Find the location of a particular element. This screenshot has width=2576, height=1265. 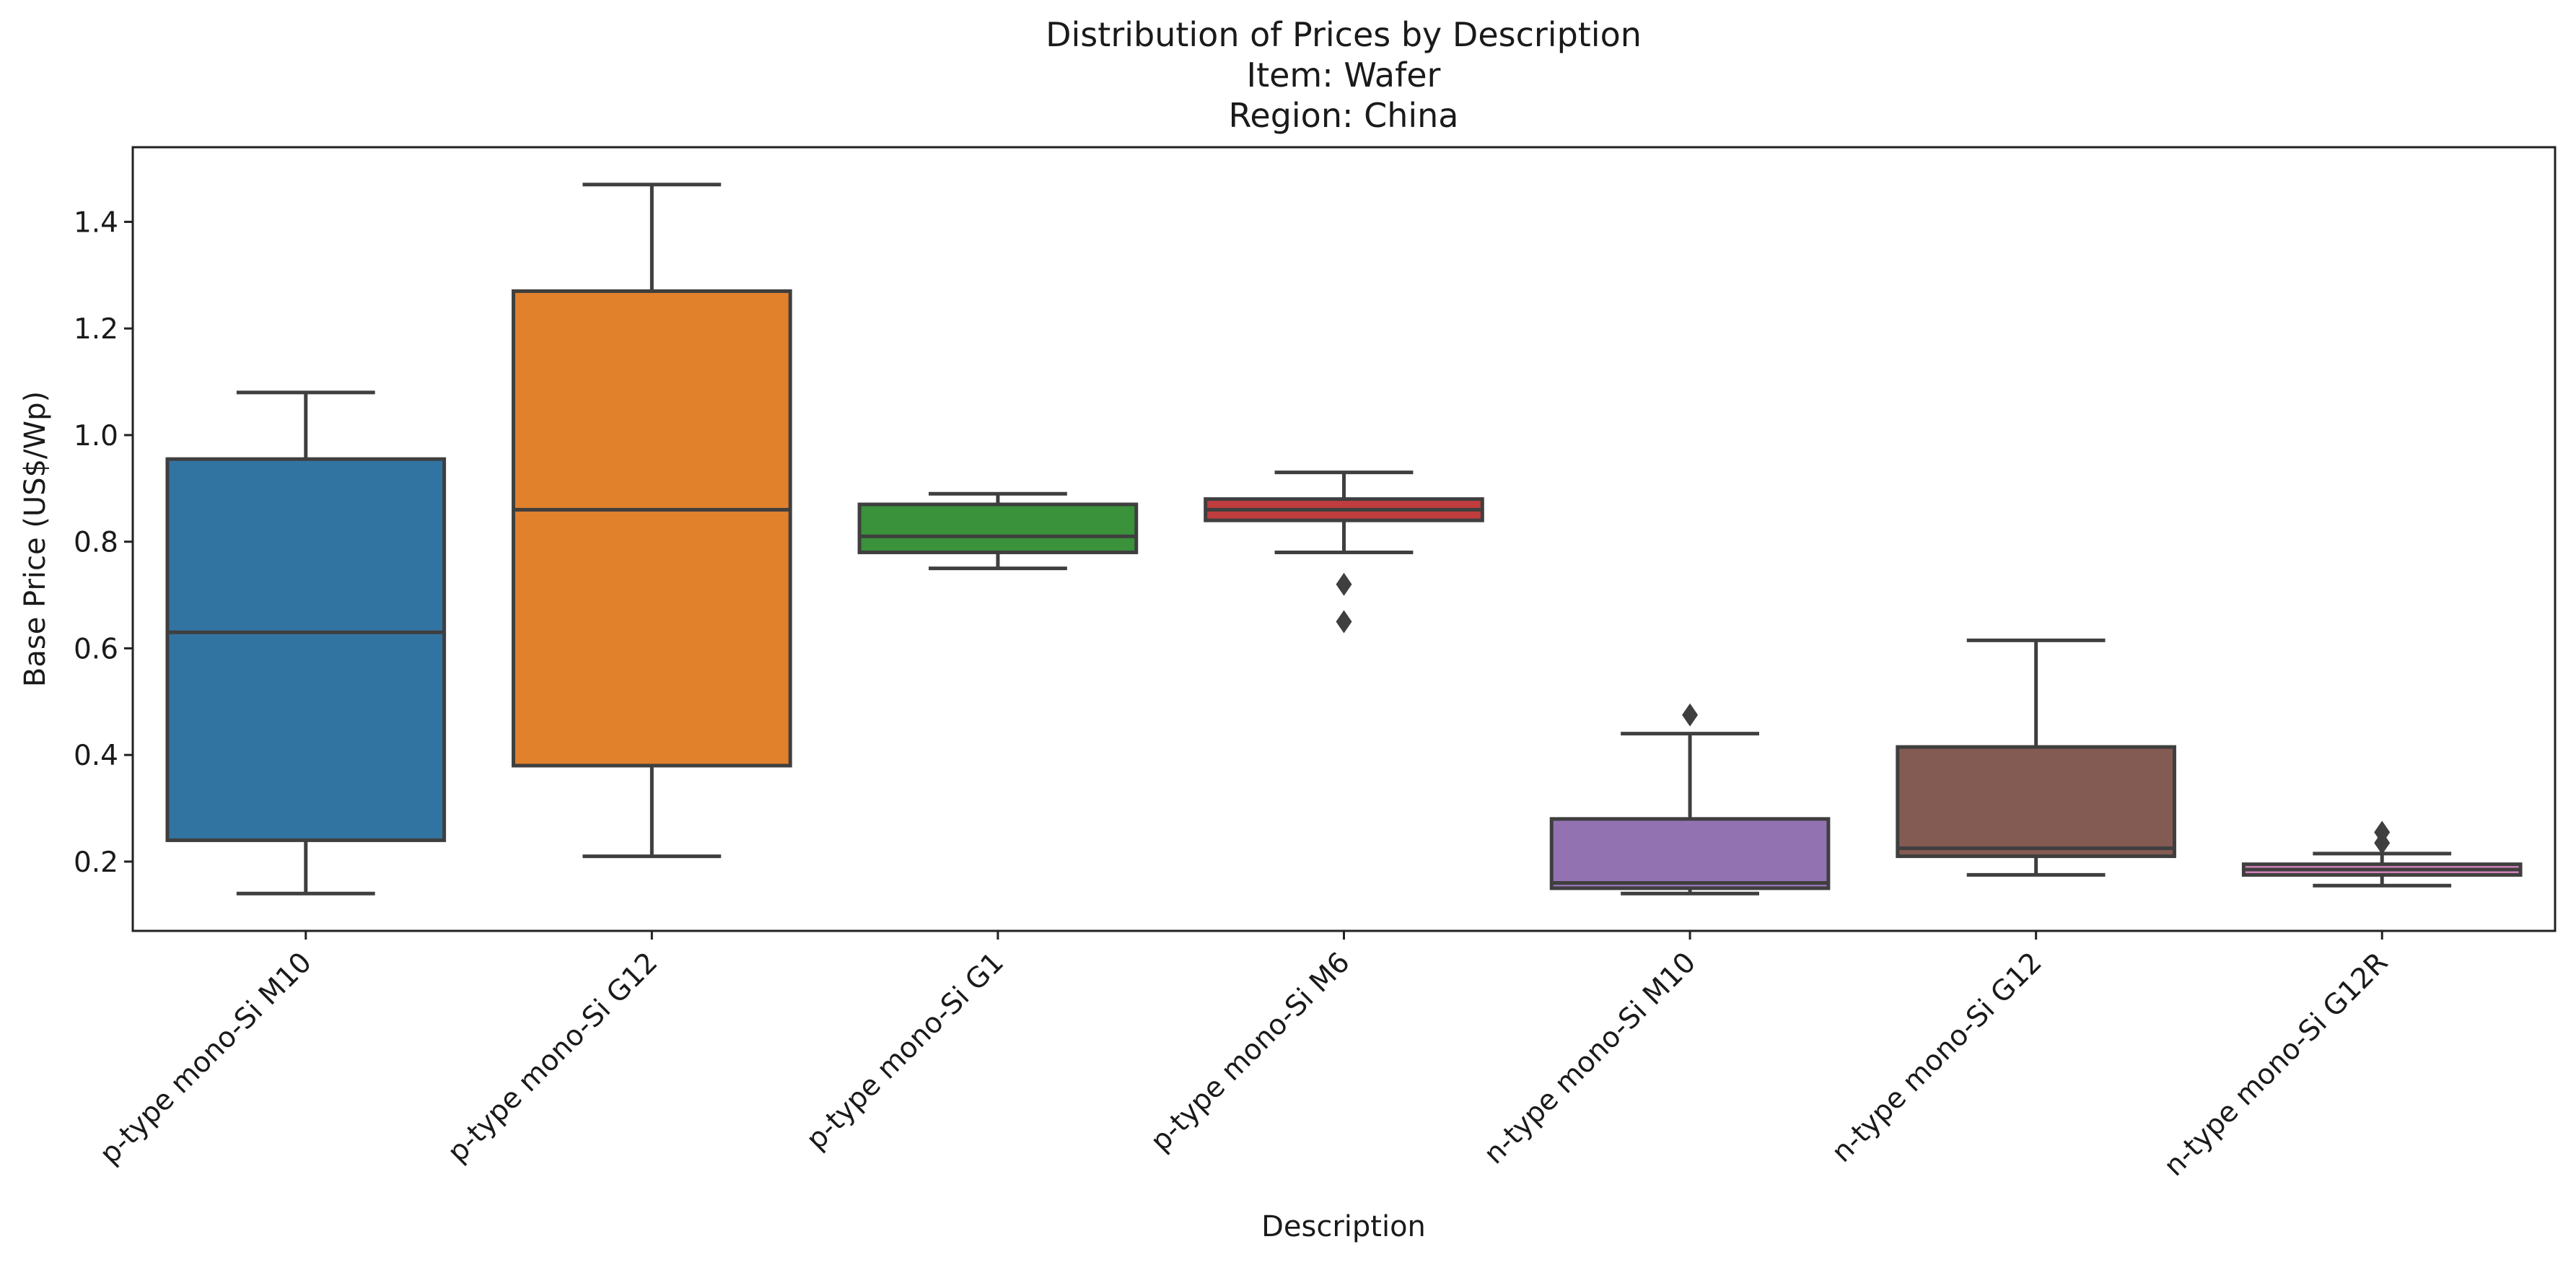

x-tick-label: p-type mono-Si M10 is located at coordinates (206, 1058).